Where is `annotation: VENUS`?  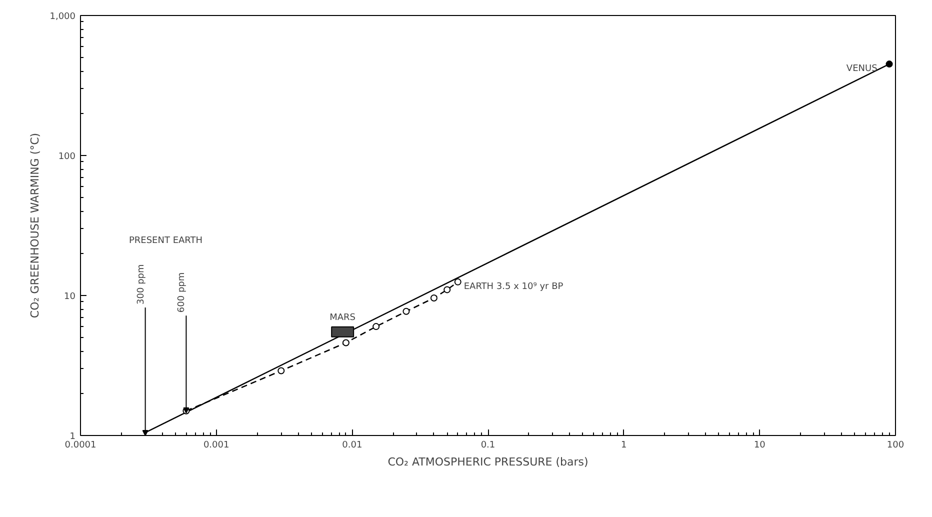 annotation: VENUS is located at coordinates (862, 69).